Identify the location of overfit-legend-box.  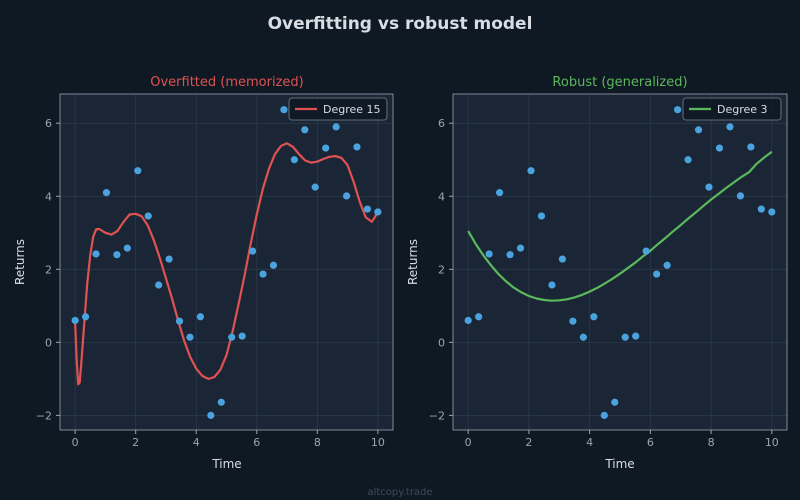
(338, 109).